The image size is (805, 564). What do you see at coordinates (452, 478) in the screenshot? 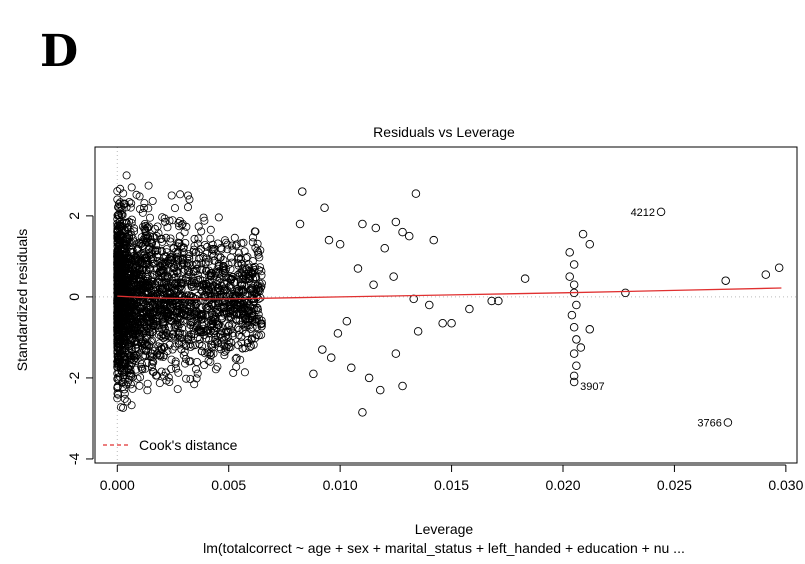
I see `x-axis: 0.000 0.005 0.010 0.015 0.020 0.025 0.030` at bounding box center [452, 478].